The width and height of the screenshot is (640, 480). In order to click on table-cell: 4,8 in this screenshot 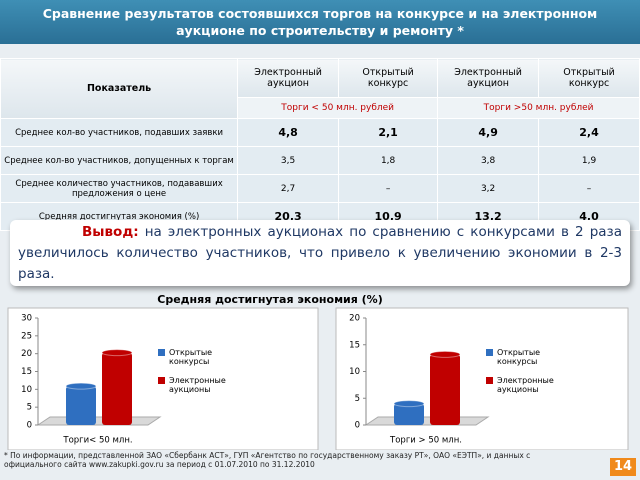, I will do `click(288, 132)`.